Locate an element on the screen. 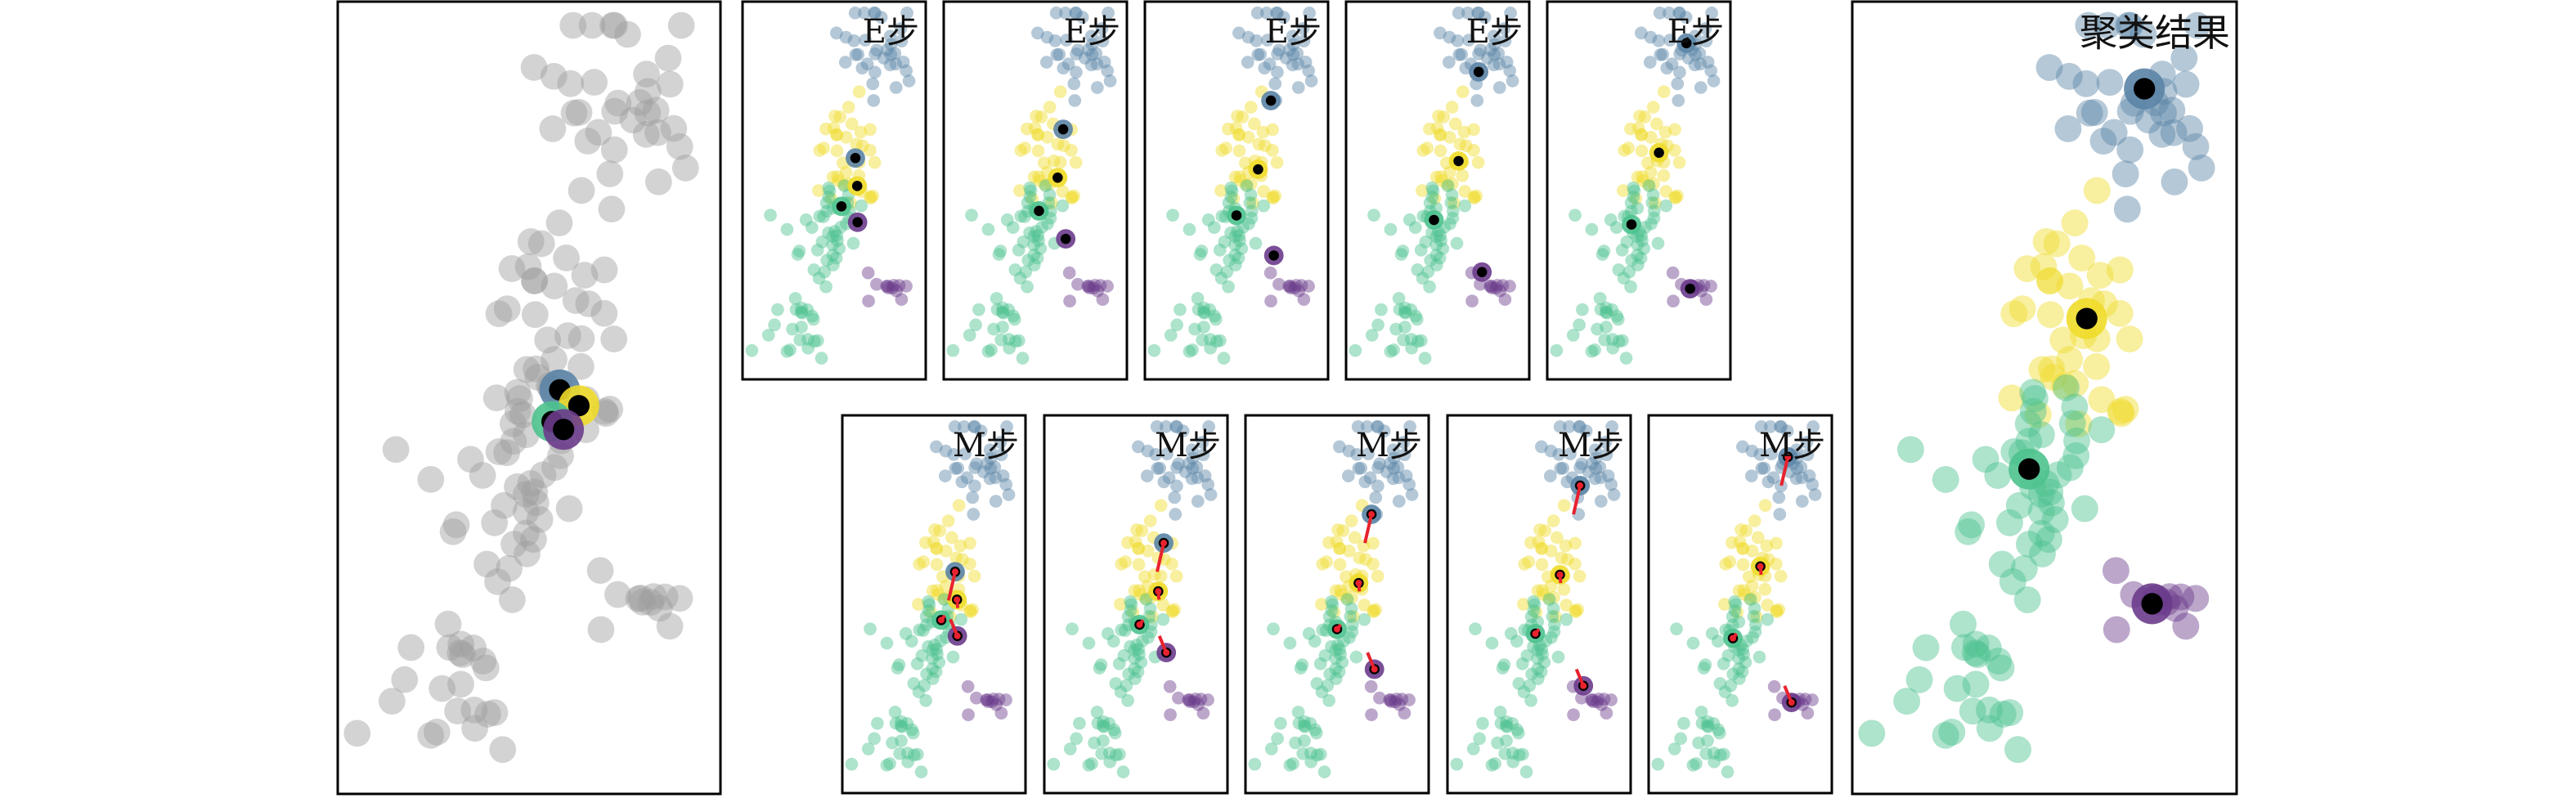 Image resolution: width=2576 pixels, height=798 pixels. m-step-label-1: M步 is located at coordinates (986, 445).